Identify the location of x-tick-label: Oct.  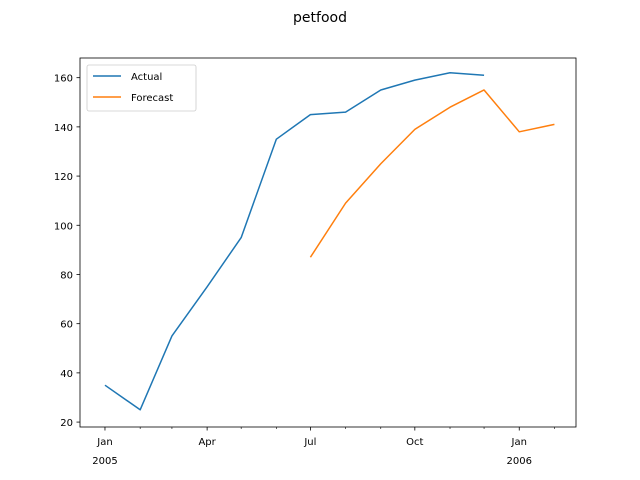
(414, 442).